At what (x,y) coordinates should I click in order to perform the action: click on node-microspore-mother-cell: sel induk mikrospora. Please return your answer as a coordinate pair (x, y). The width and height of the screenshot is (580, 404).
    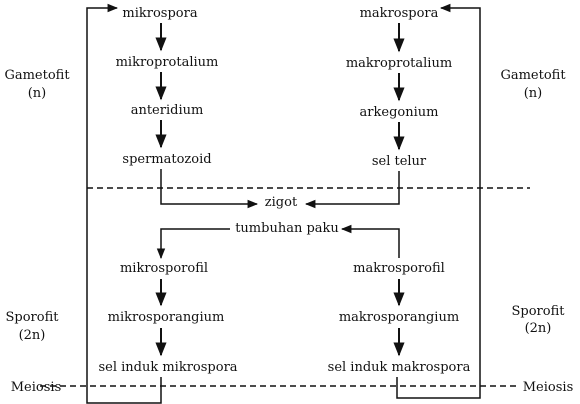
    Looking at the image, I should click on (167, 367).